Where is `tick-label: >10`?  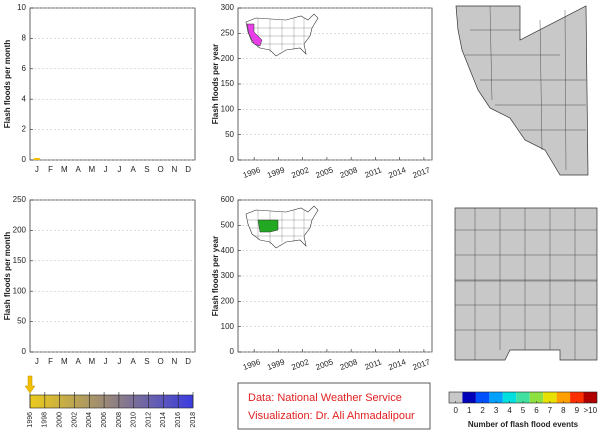 tick-label: >10 is located at coordinates (590, 410).